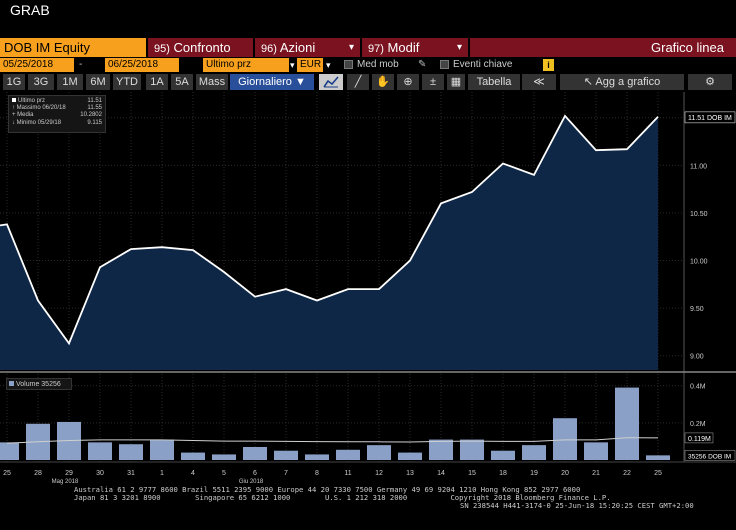  I want to click on x-tick-label: 7, so click(286, 473).